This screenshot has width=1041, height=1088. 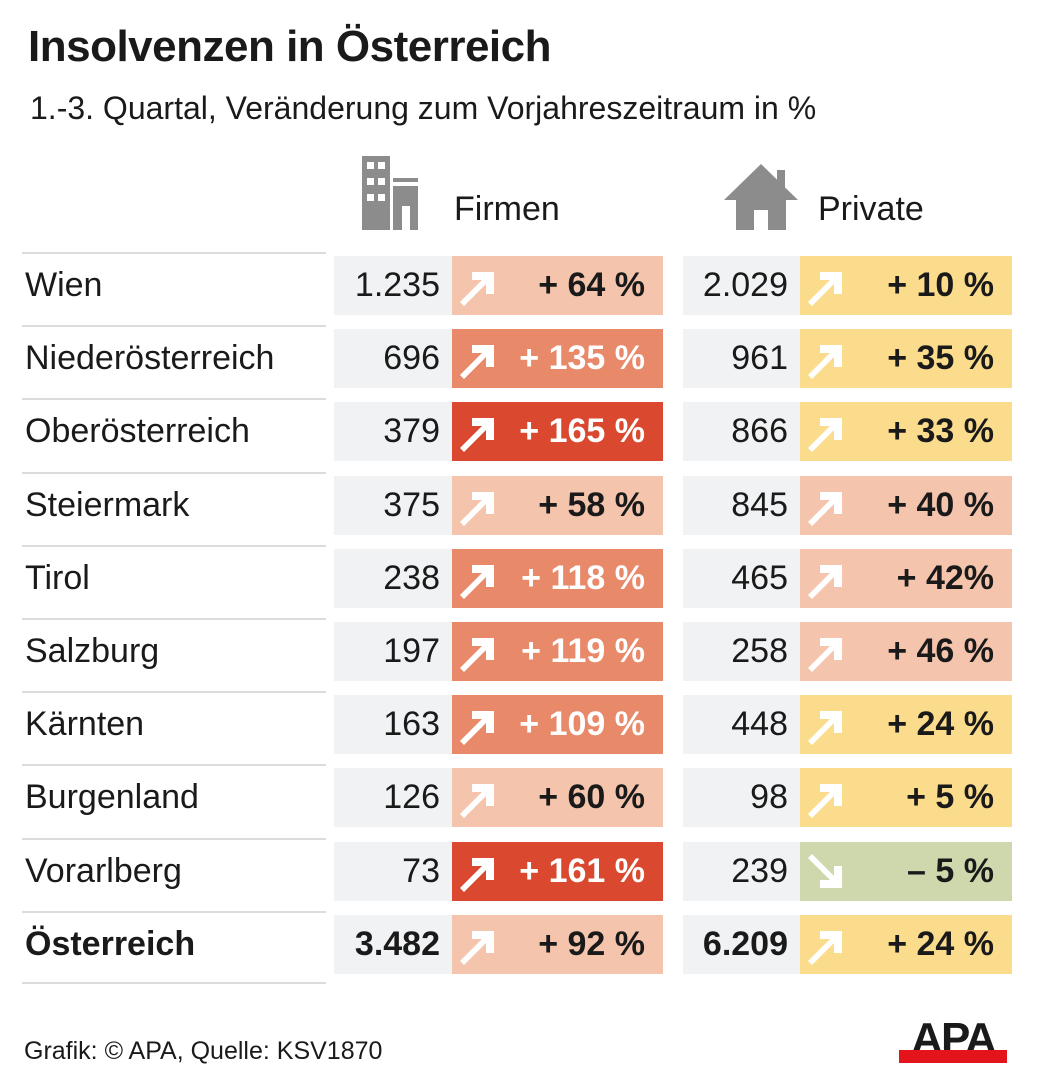 What do you see at coordinates (393, 432) in the screenshot?
I see `firmen-count: 379` at bounding box center [393, 432].